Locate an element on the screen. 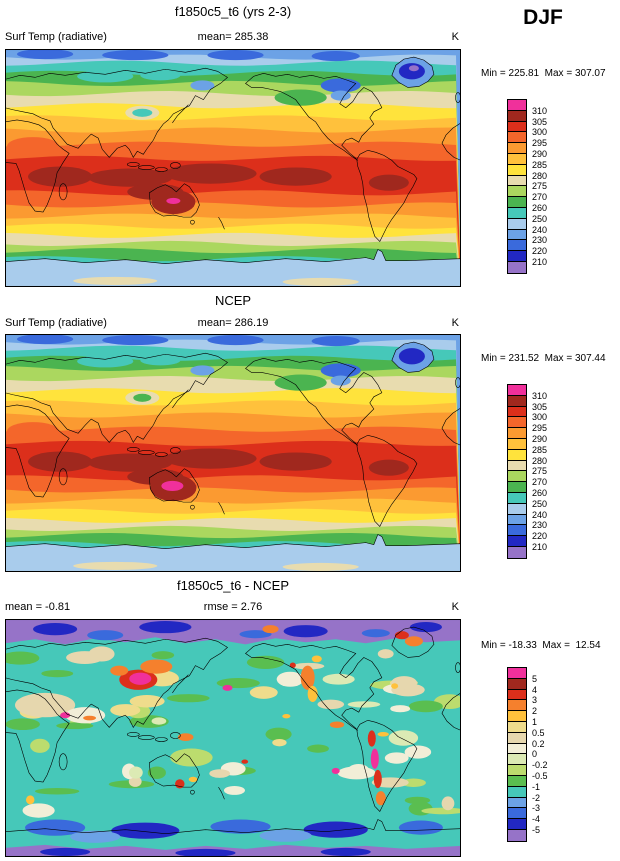 The width and height of the screenshot is (620, 861). colorbar-label: 4 is located at coordinates (535, 689).